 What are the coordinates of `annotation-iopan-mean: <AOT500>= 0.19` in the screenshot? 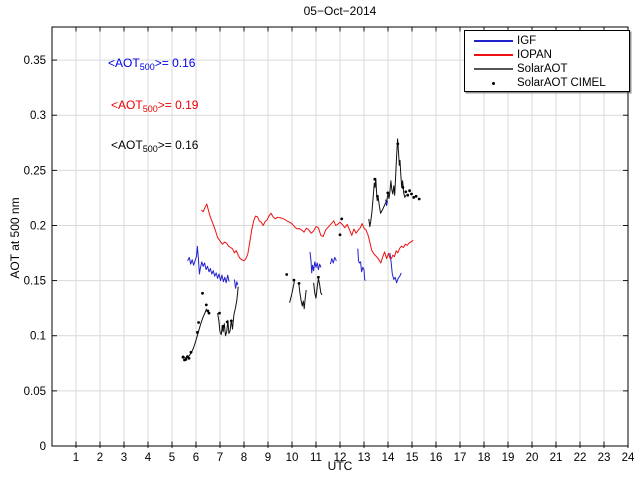 It's located at (155, 106).